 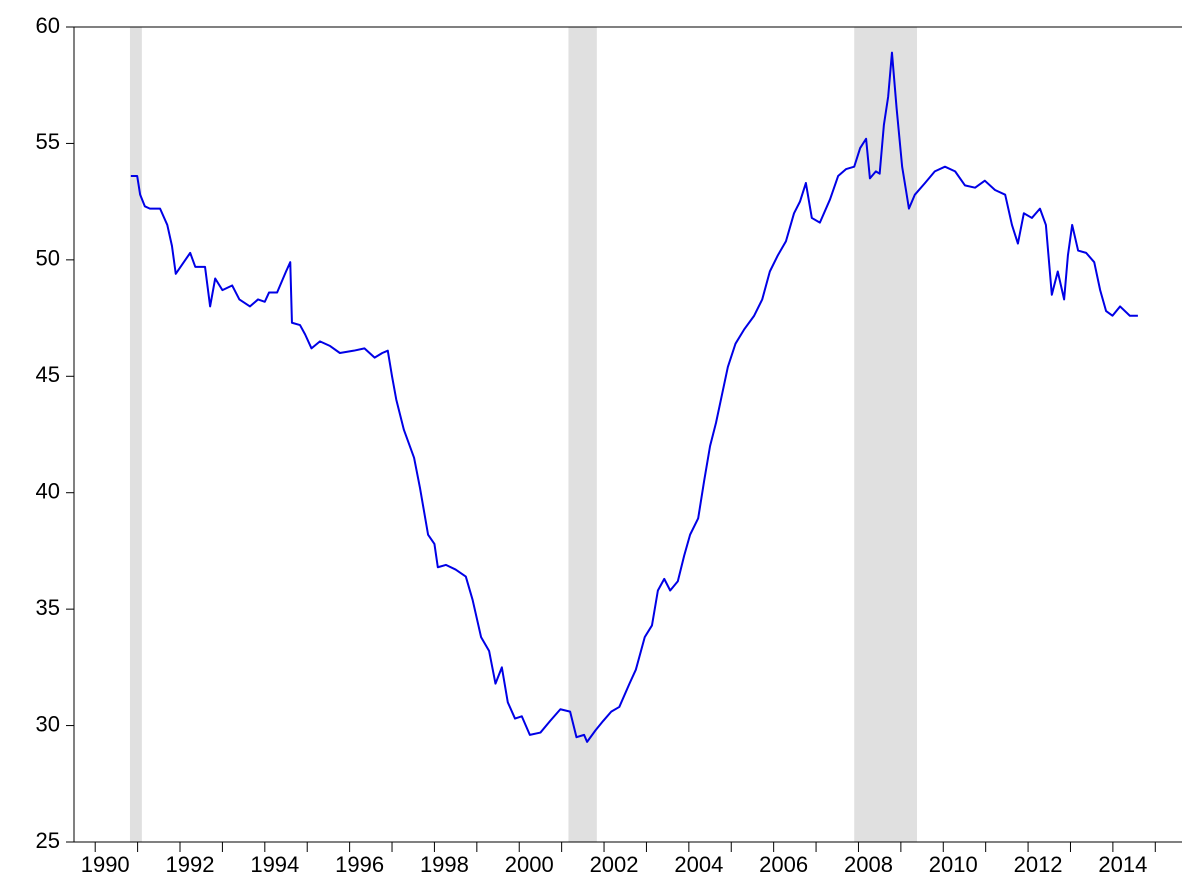 What do you see at coordinates (48, 607) in the screenshot?
I see `y-tick-label: 35` at bounding box center [48, 607].